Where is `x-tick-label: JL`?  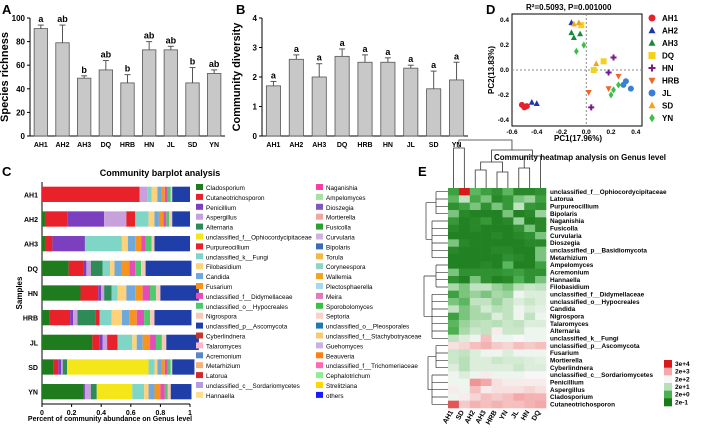 x-tick-label: JL is located at coordinates (171, 145).